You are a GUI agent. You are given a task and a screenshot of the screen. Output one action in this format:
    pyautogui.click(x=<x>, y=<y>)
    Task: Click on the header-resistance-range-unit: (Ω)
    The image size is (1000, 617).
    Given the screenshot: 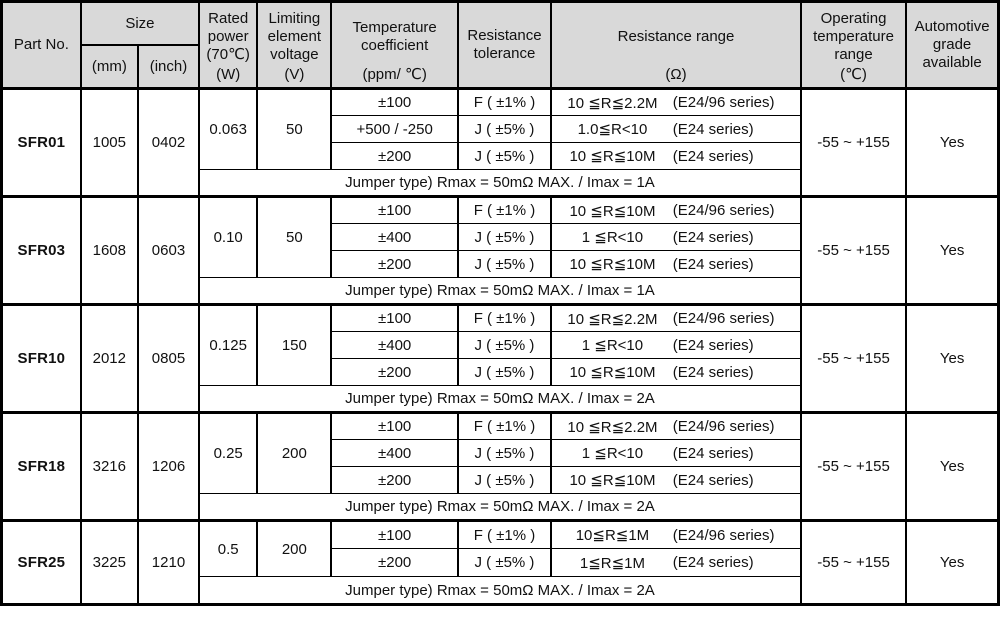 What is the action you would take?
    pyautogui.click(x=676, y=75)
    